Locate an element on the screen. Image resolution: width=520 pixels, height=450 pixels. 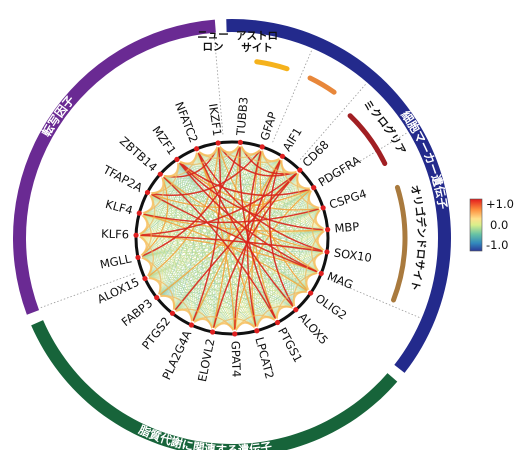
astrocyte-label: アストロサイト is located at coordinates (257, 42).